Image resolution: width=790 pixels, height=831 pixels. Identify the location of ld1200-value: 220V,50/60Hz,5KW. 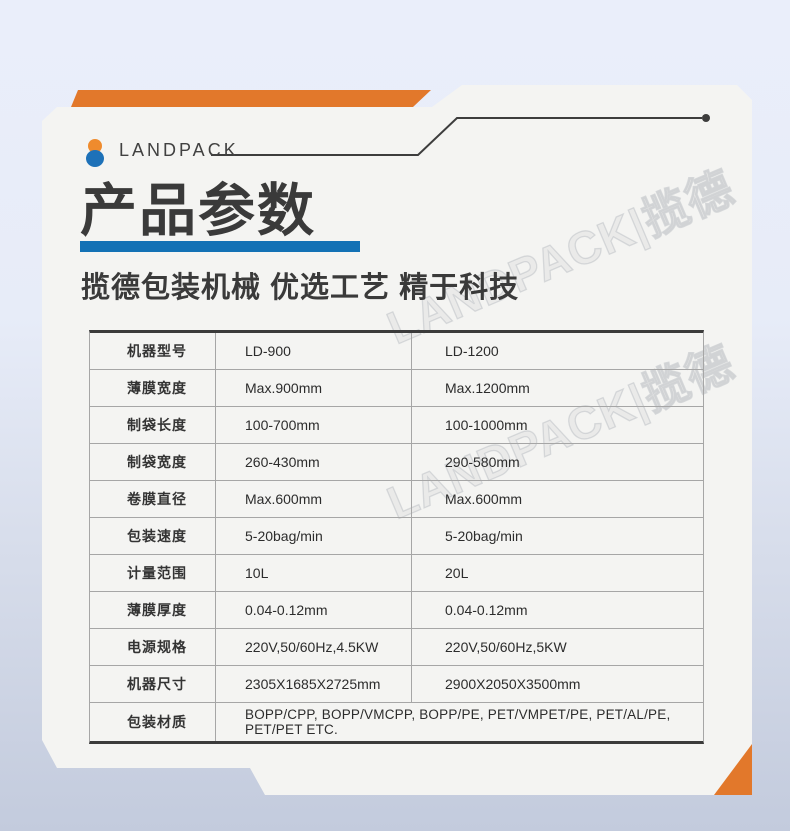
(557, 647).